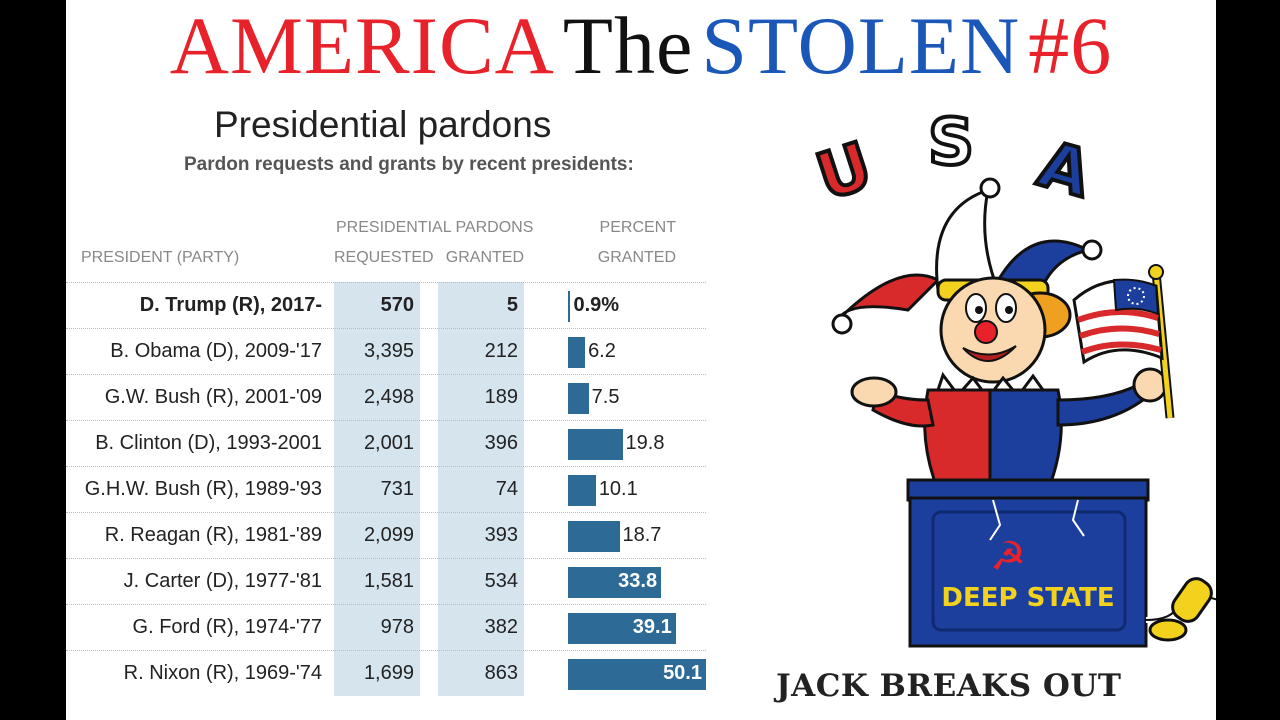  What do you see at coordinates (230, 305) in the screenshot?
I see `president-name: D. Trump (R), 2017-` at bounding box center [230, 305].